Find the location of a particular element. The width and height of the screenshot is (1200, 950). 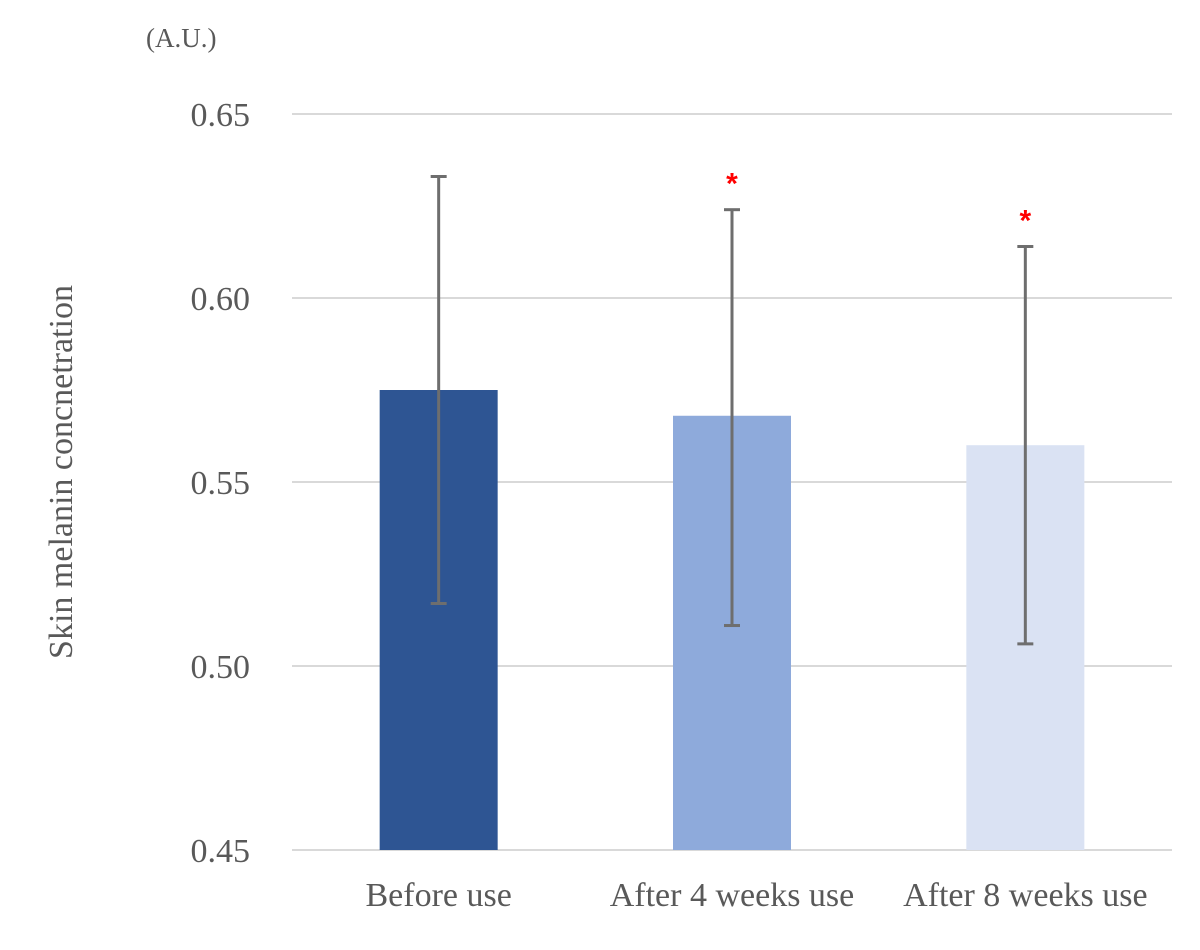

unit-label: (A.U.) is located at coordinates (181, 38).